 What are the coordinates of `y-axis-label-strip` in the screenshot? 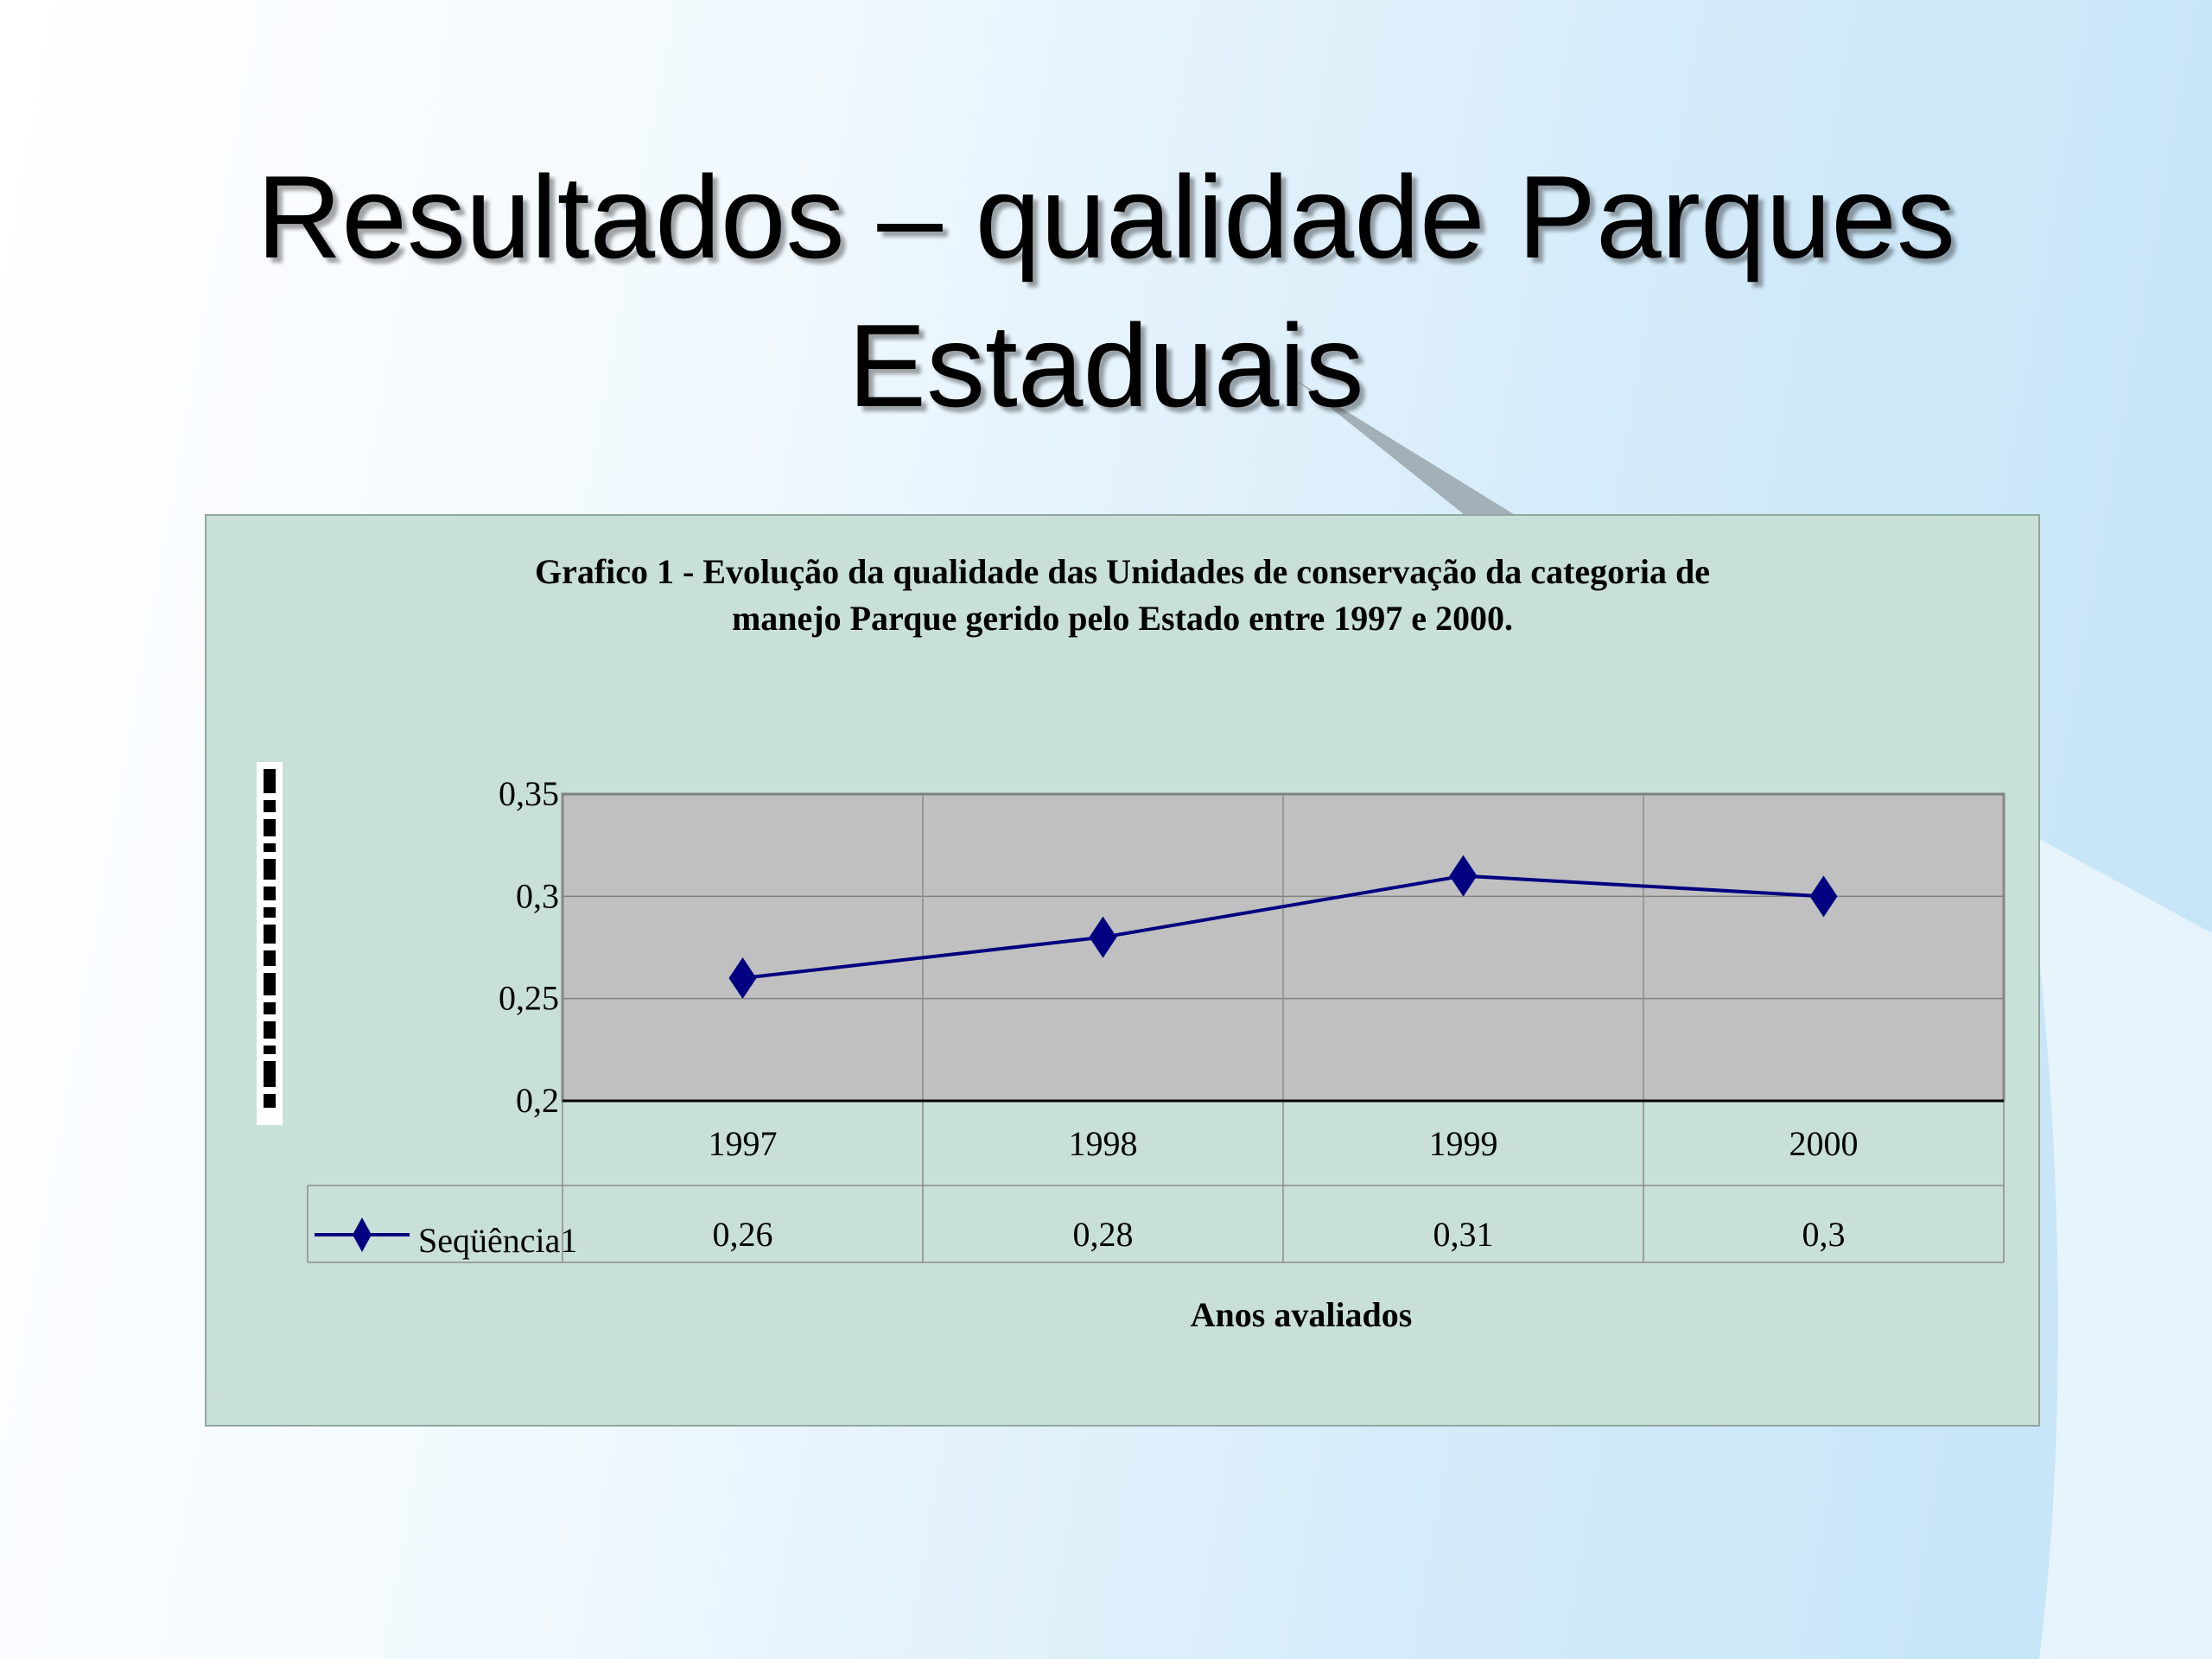 It's located at (270, 943).